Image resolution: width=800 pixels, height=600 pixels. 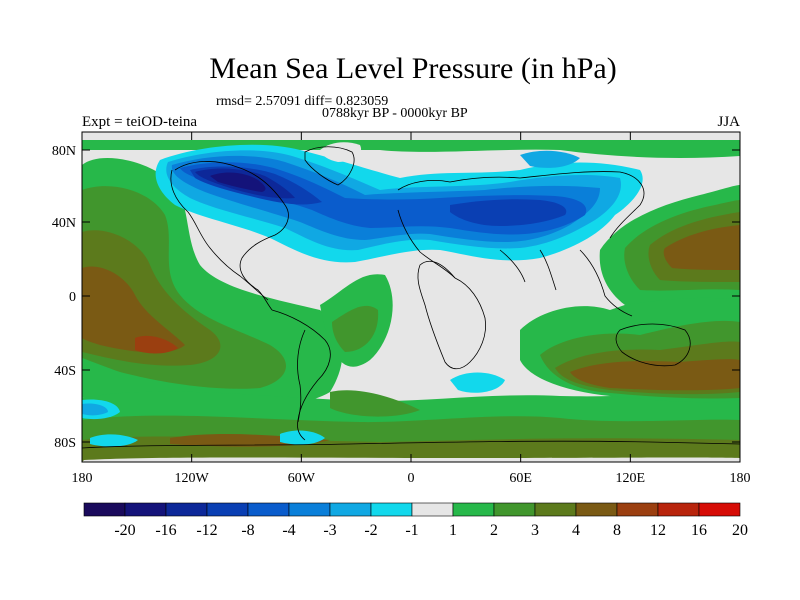 What do you see at coordinates (64, 223) in the screenshot?
I see `lat-tick-label: 40N` at bounding box center [64, 223].